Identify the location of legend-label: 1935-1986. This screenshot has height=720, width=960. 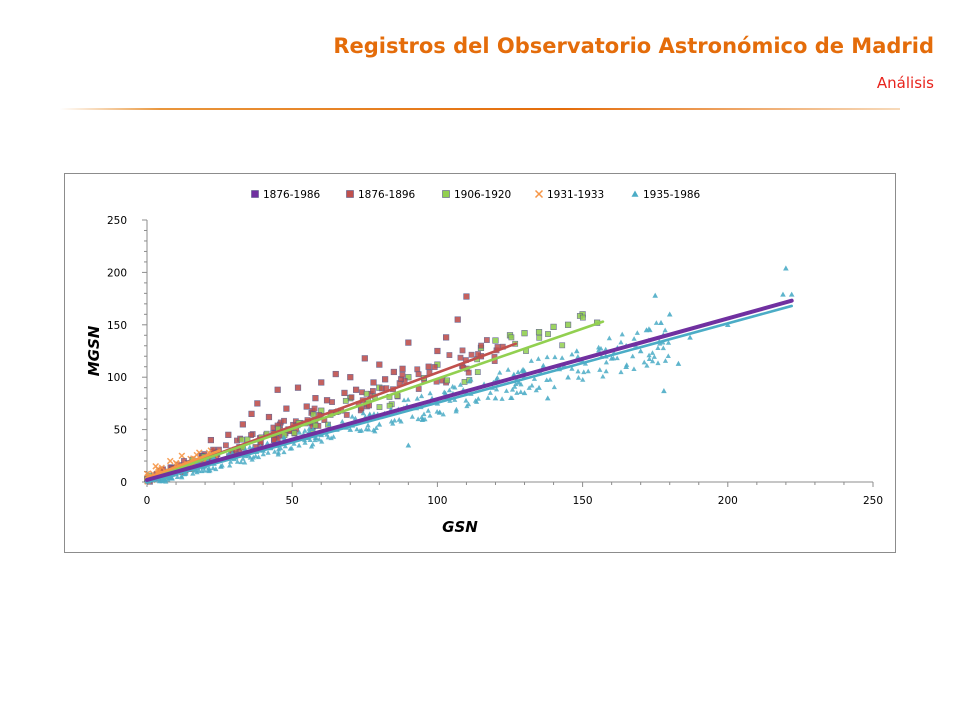
(672, 195).